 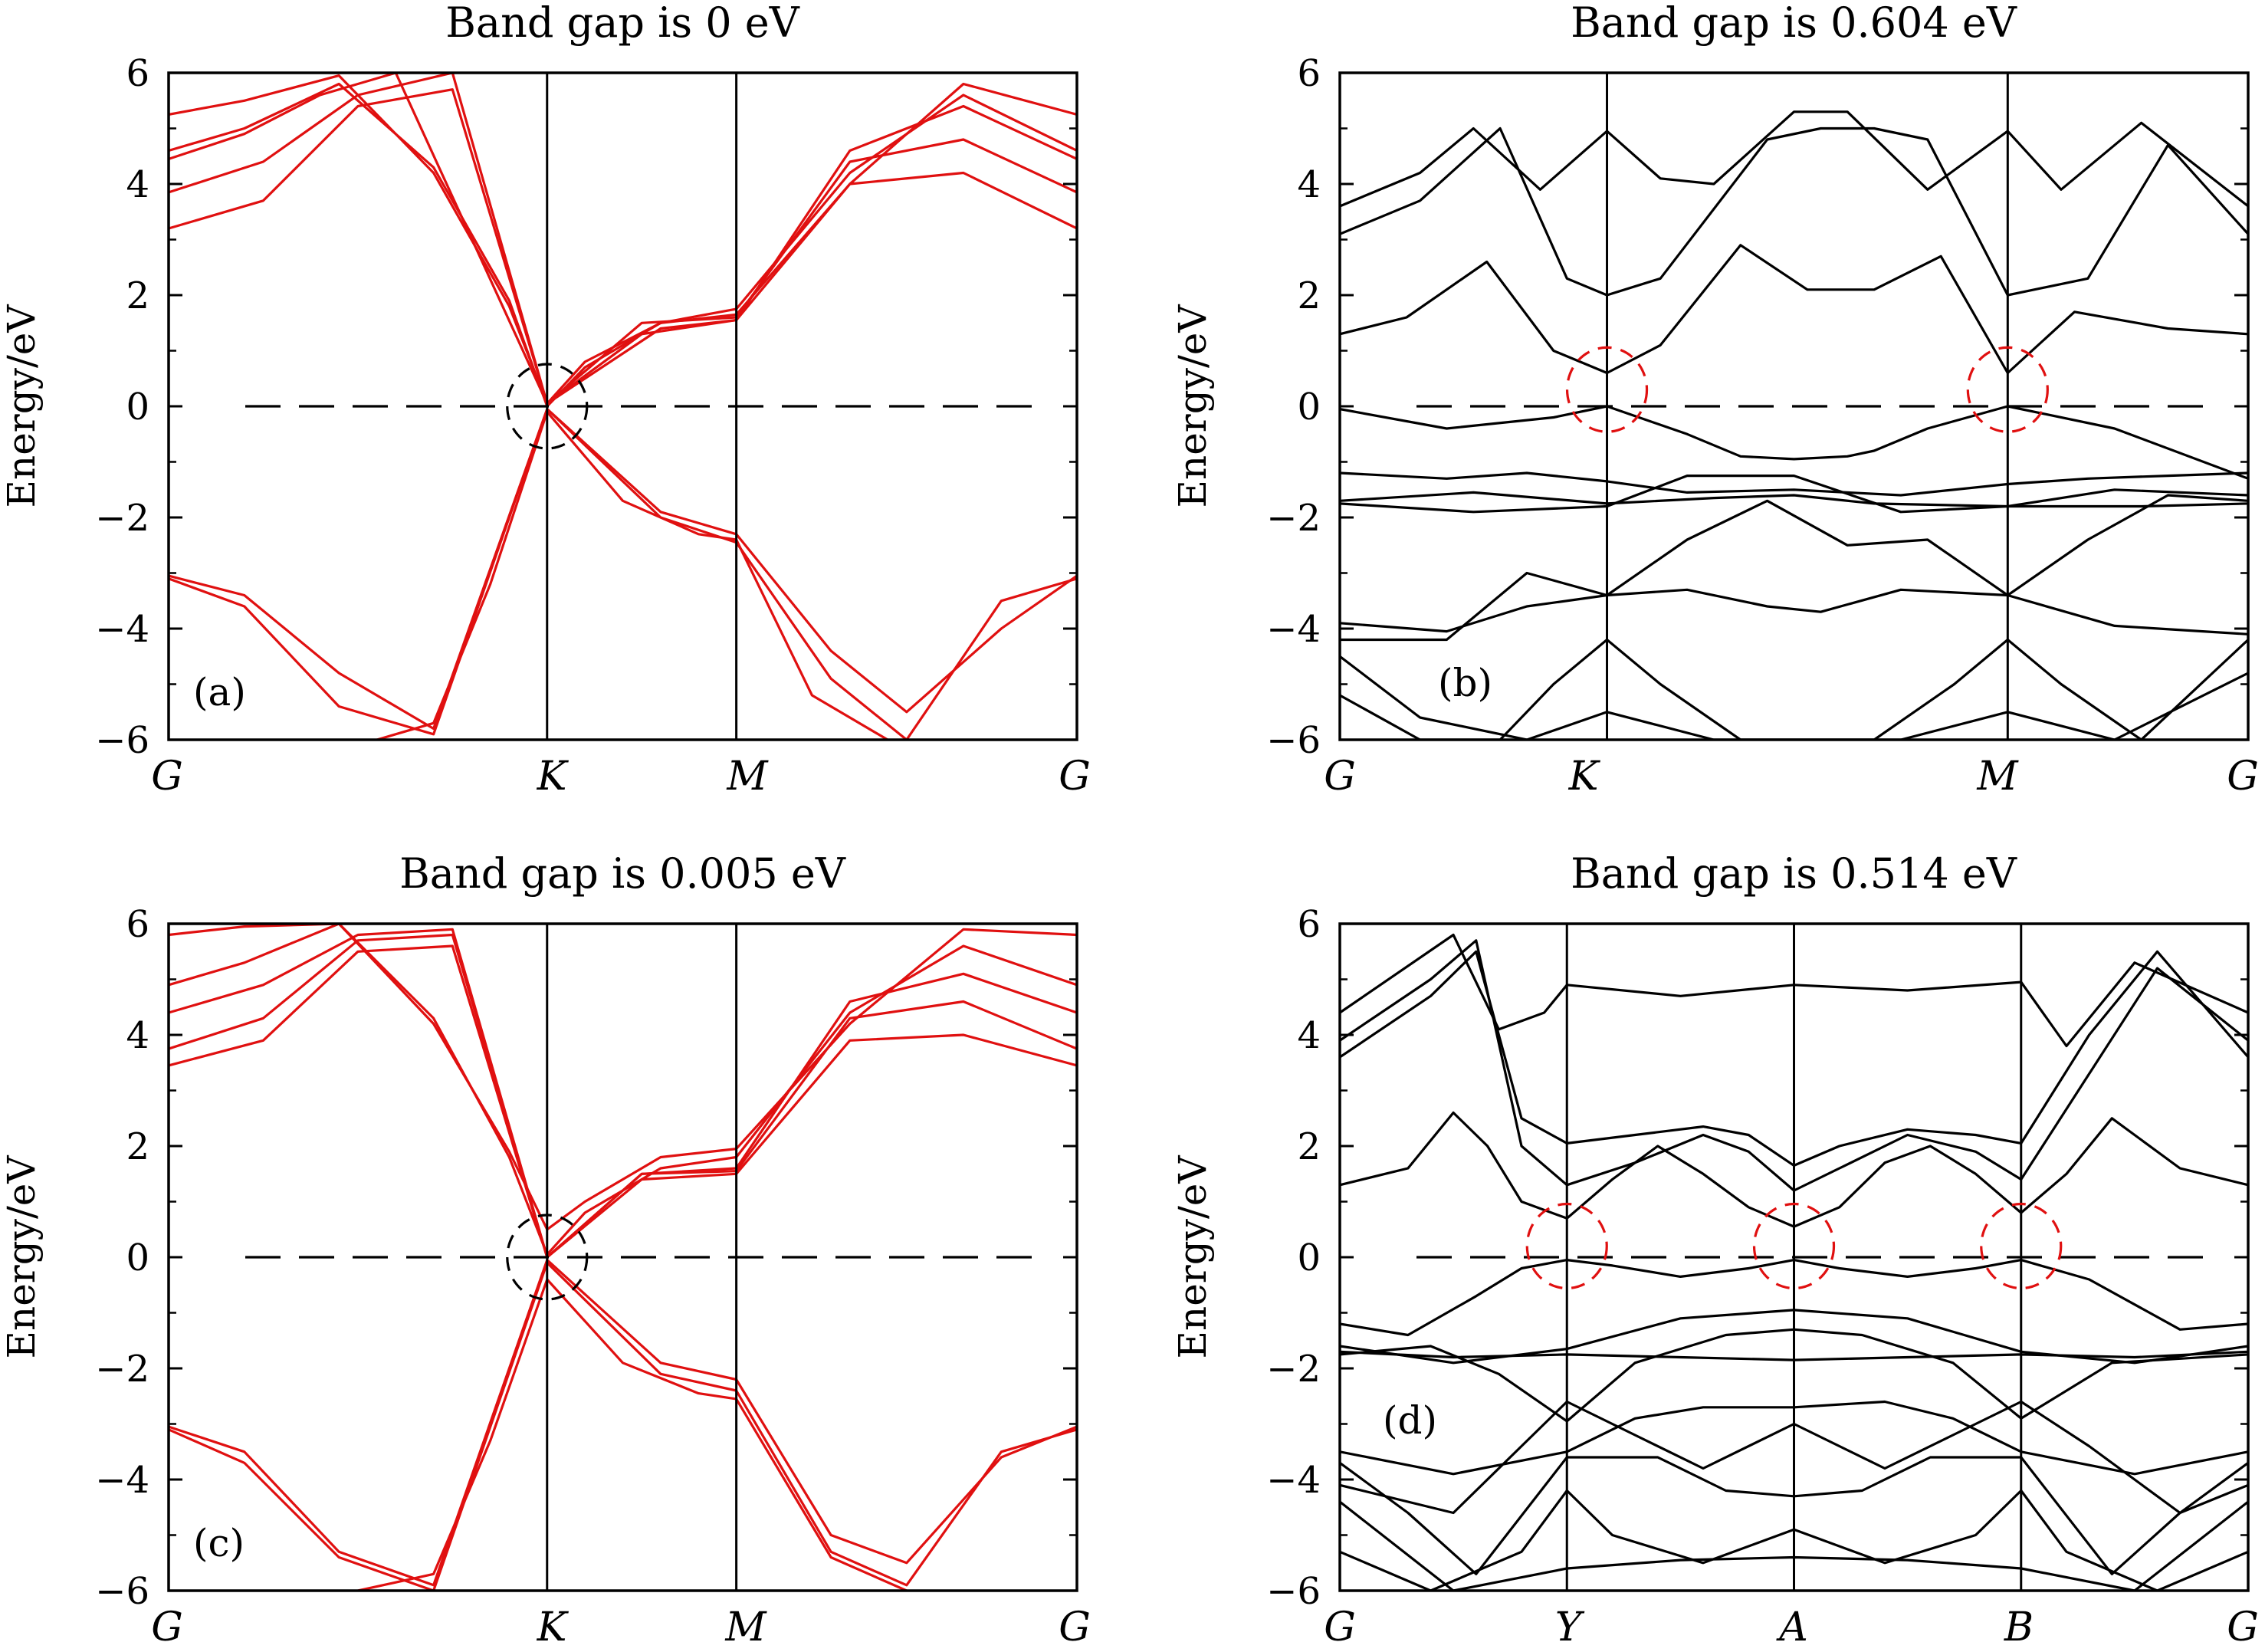 What do you see at coordinates (219, 692) in the screenshot?
I see `panel-label: (a)` at bounding box center [219, 692].